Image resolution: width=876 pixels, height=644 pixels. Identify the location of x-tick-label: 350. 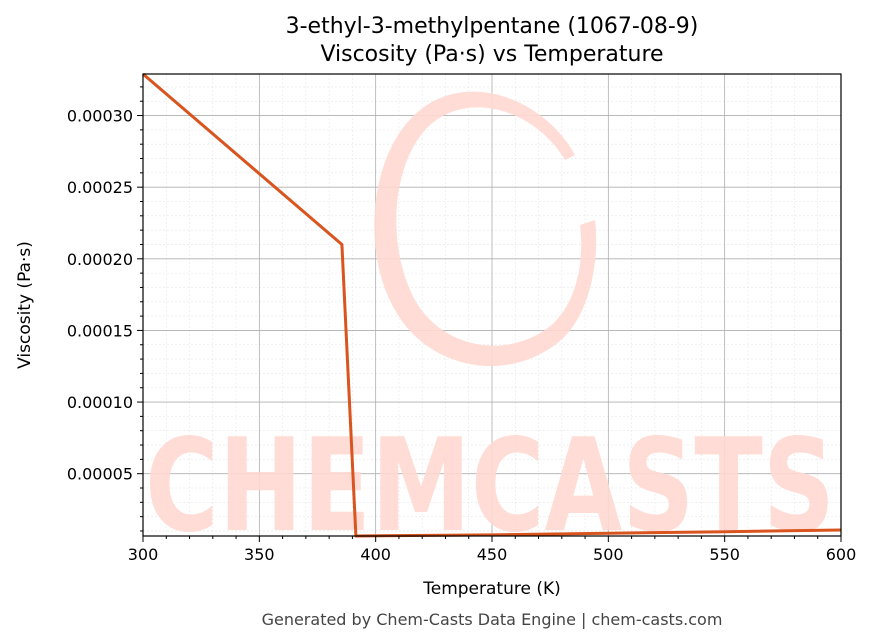
(259, 554).